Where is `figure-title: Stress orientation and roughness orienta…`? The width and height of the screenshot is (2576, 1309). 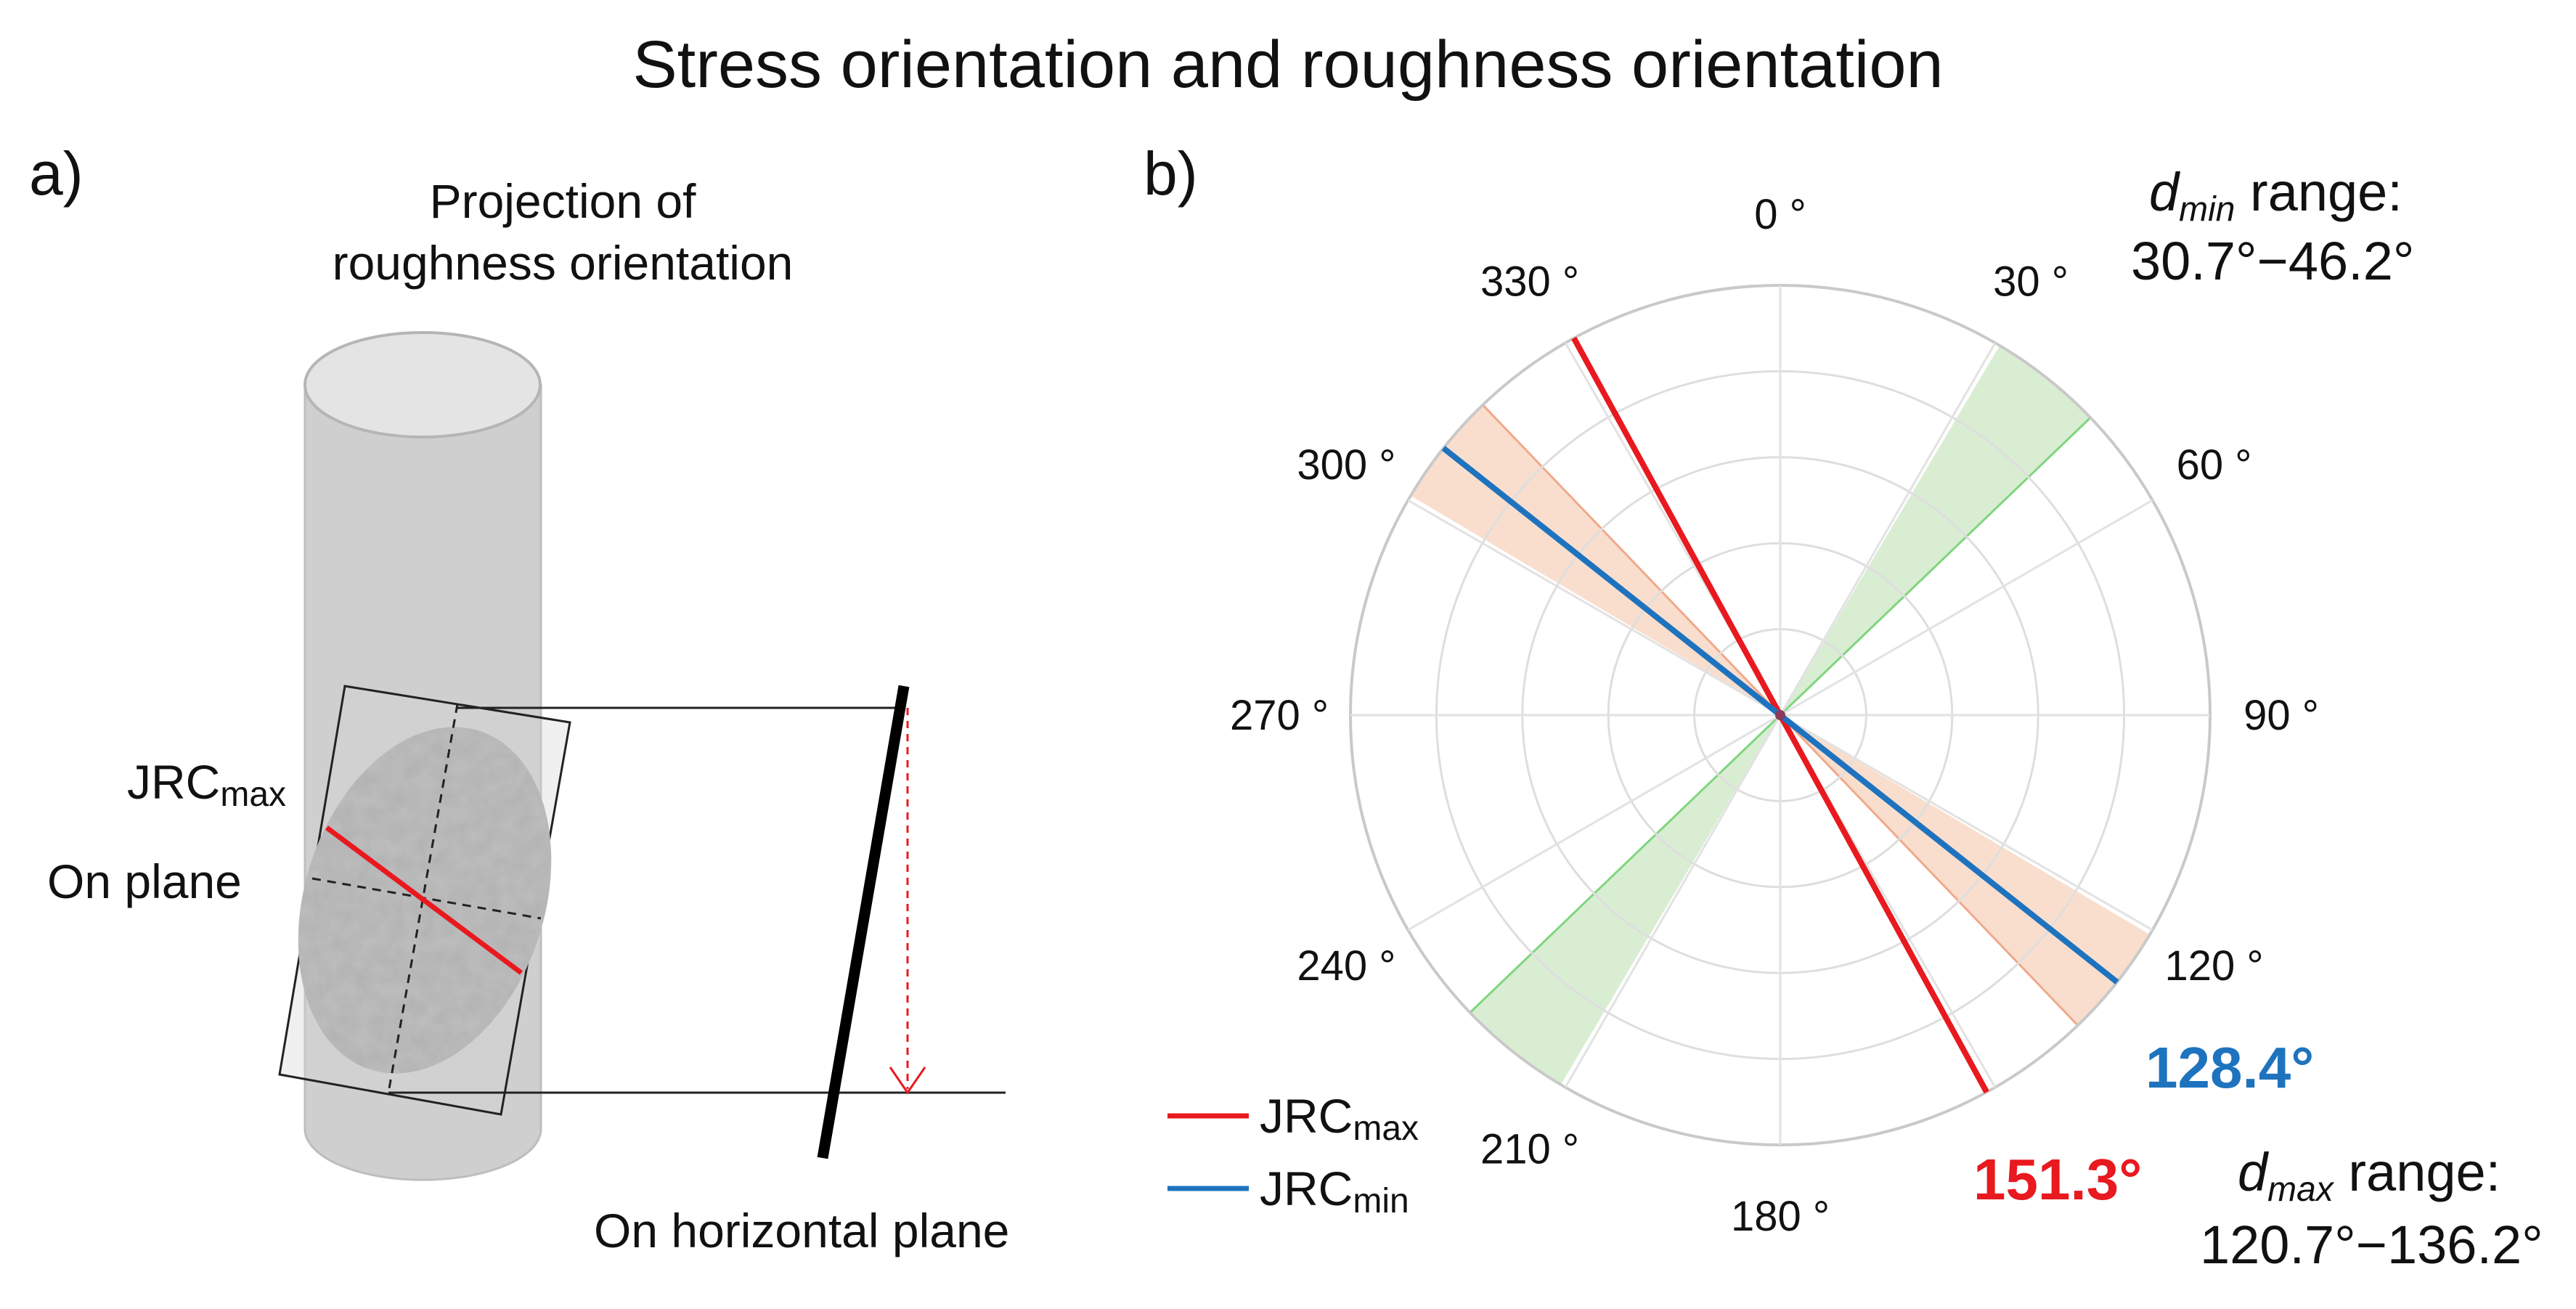
figure-title: Stress orientation and roughness orienta… is located at coordinates (1287, 65).